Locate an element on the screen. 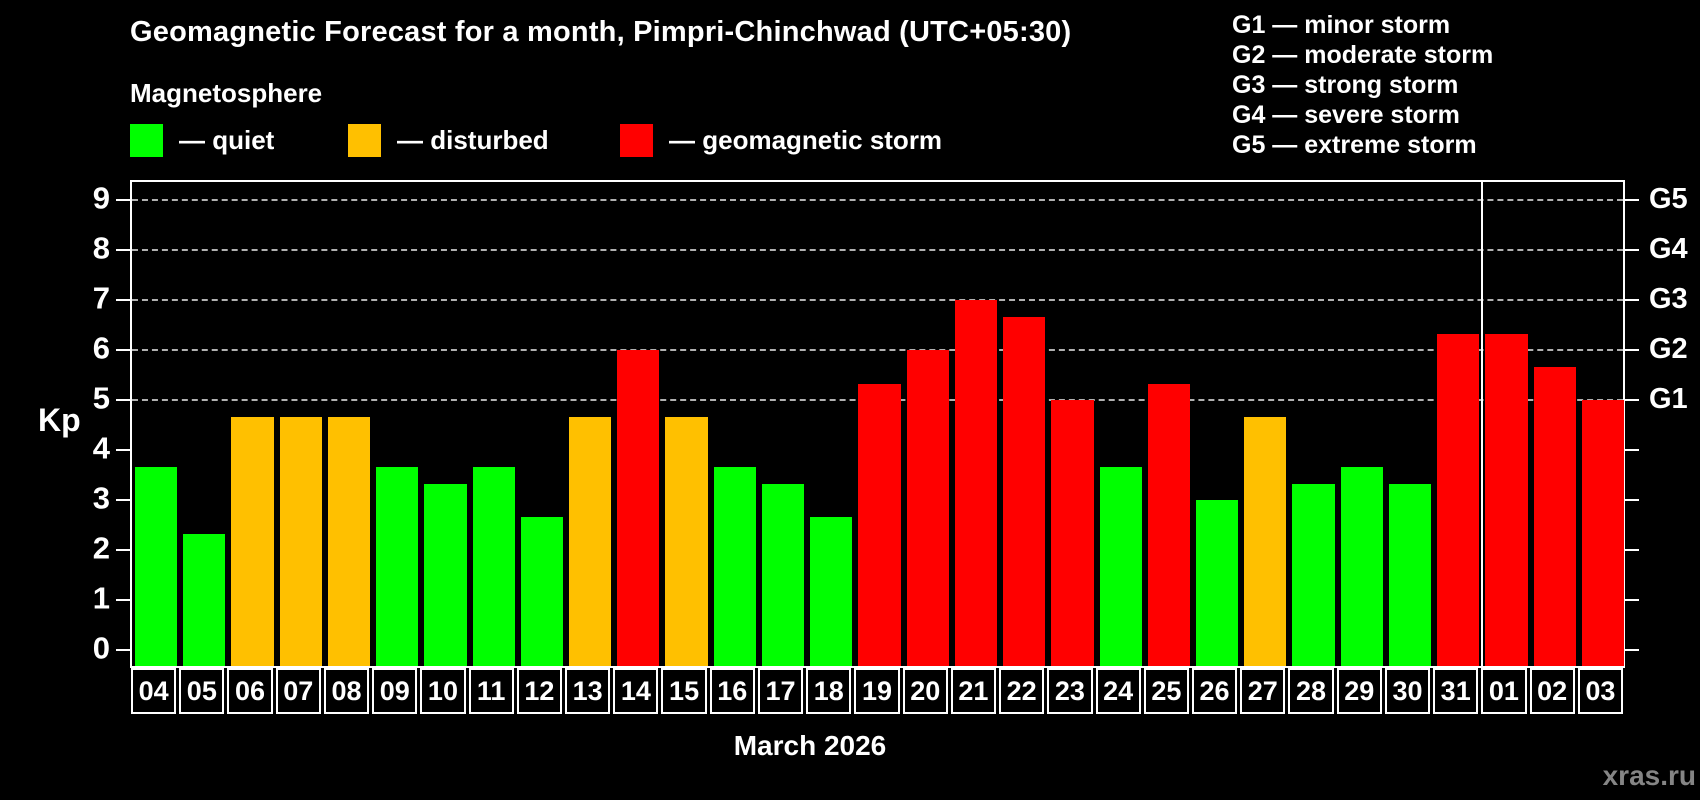 This screenshot has width=1700, height=800. day-label-23: 23 is located at coordinates (1070, 691).